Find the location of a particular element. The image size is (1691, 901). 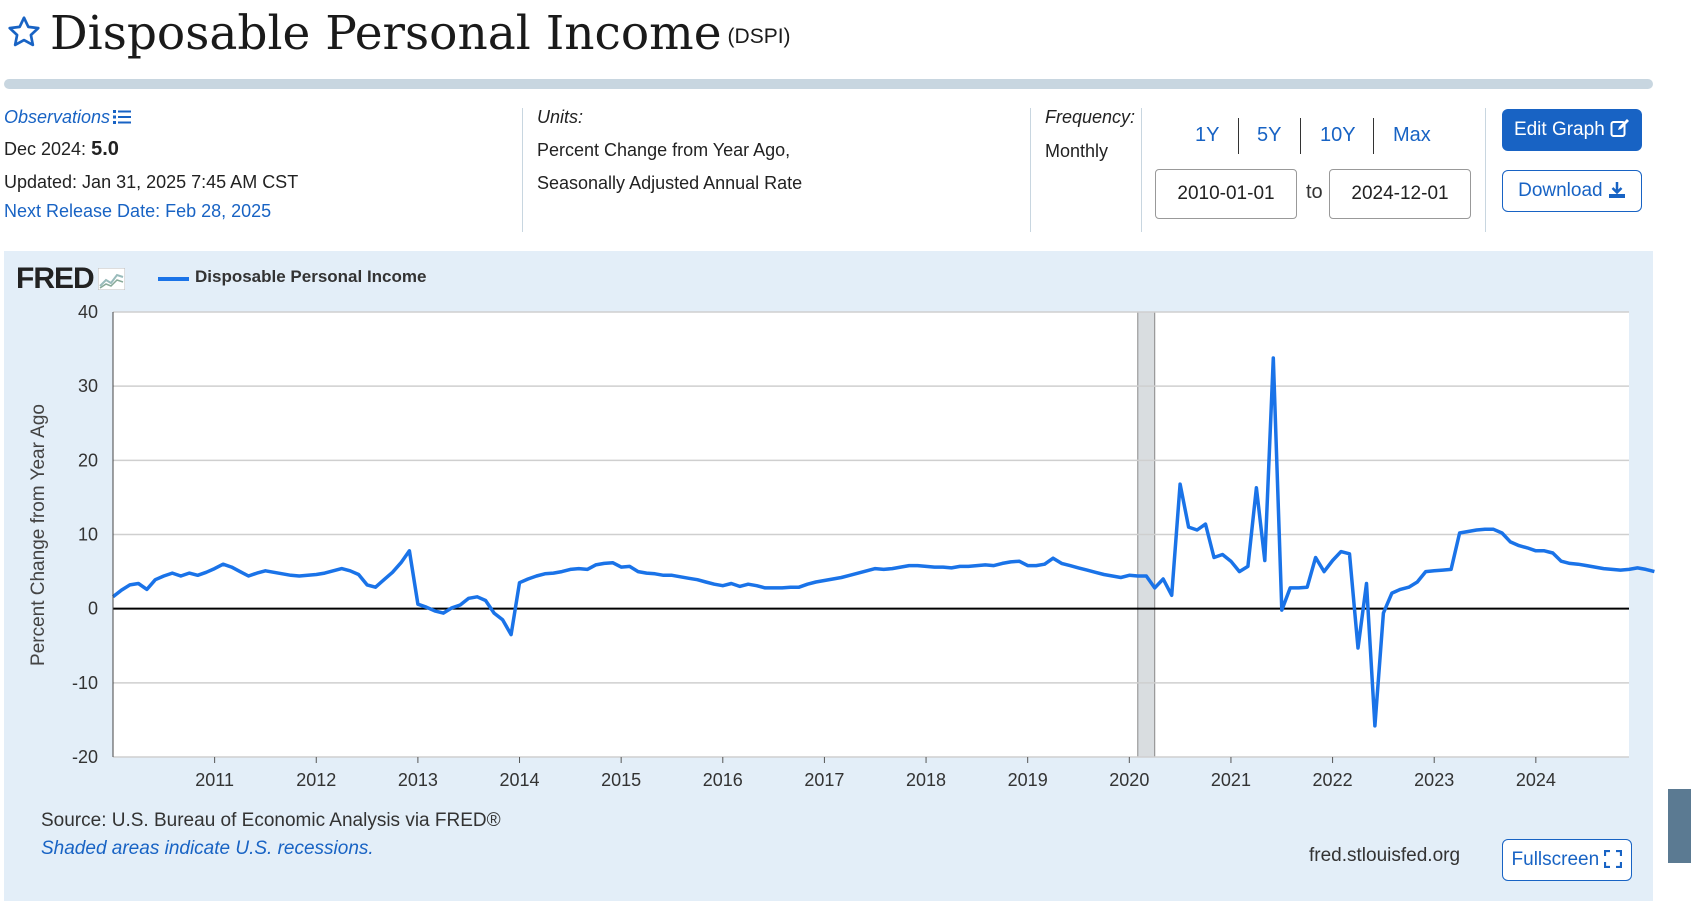

title-text: Disposable Personal Income is located at coordinates (386, 33).